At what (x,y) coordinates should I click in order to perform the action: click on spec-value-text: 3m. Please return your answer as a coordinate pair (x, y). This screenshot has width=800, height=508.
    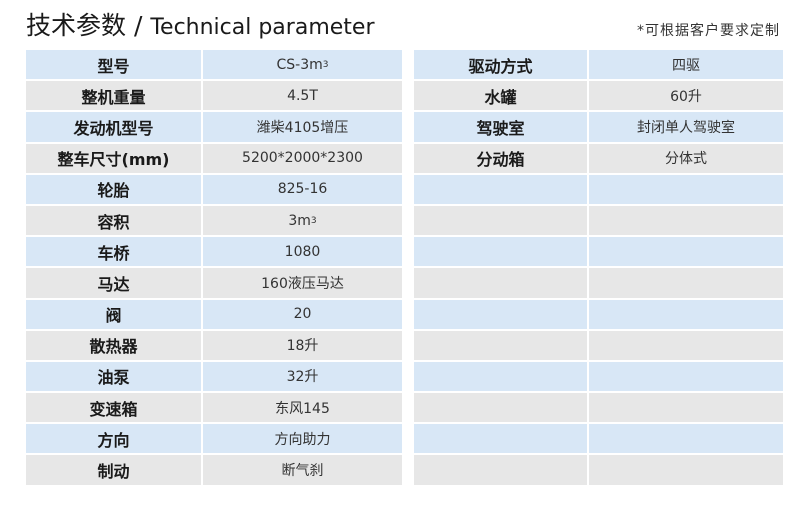
    Looking at the image, I should click on (299, 220).